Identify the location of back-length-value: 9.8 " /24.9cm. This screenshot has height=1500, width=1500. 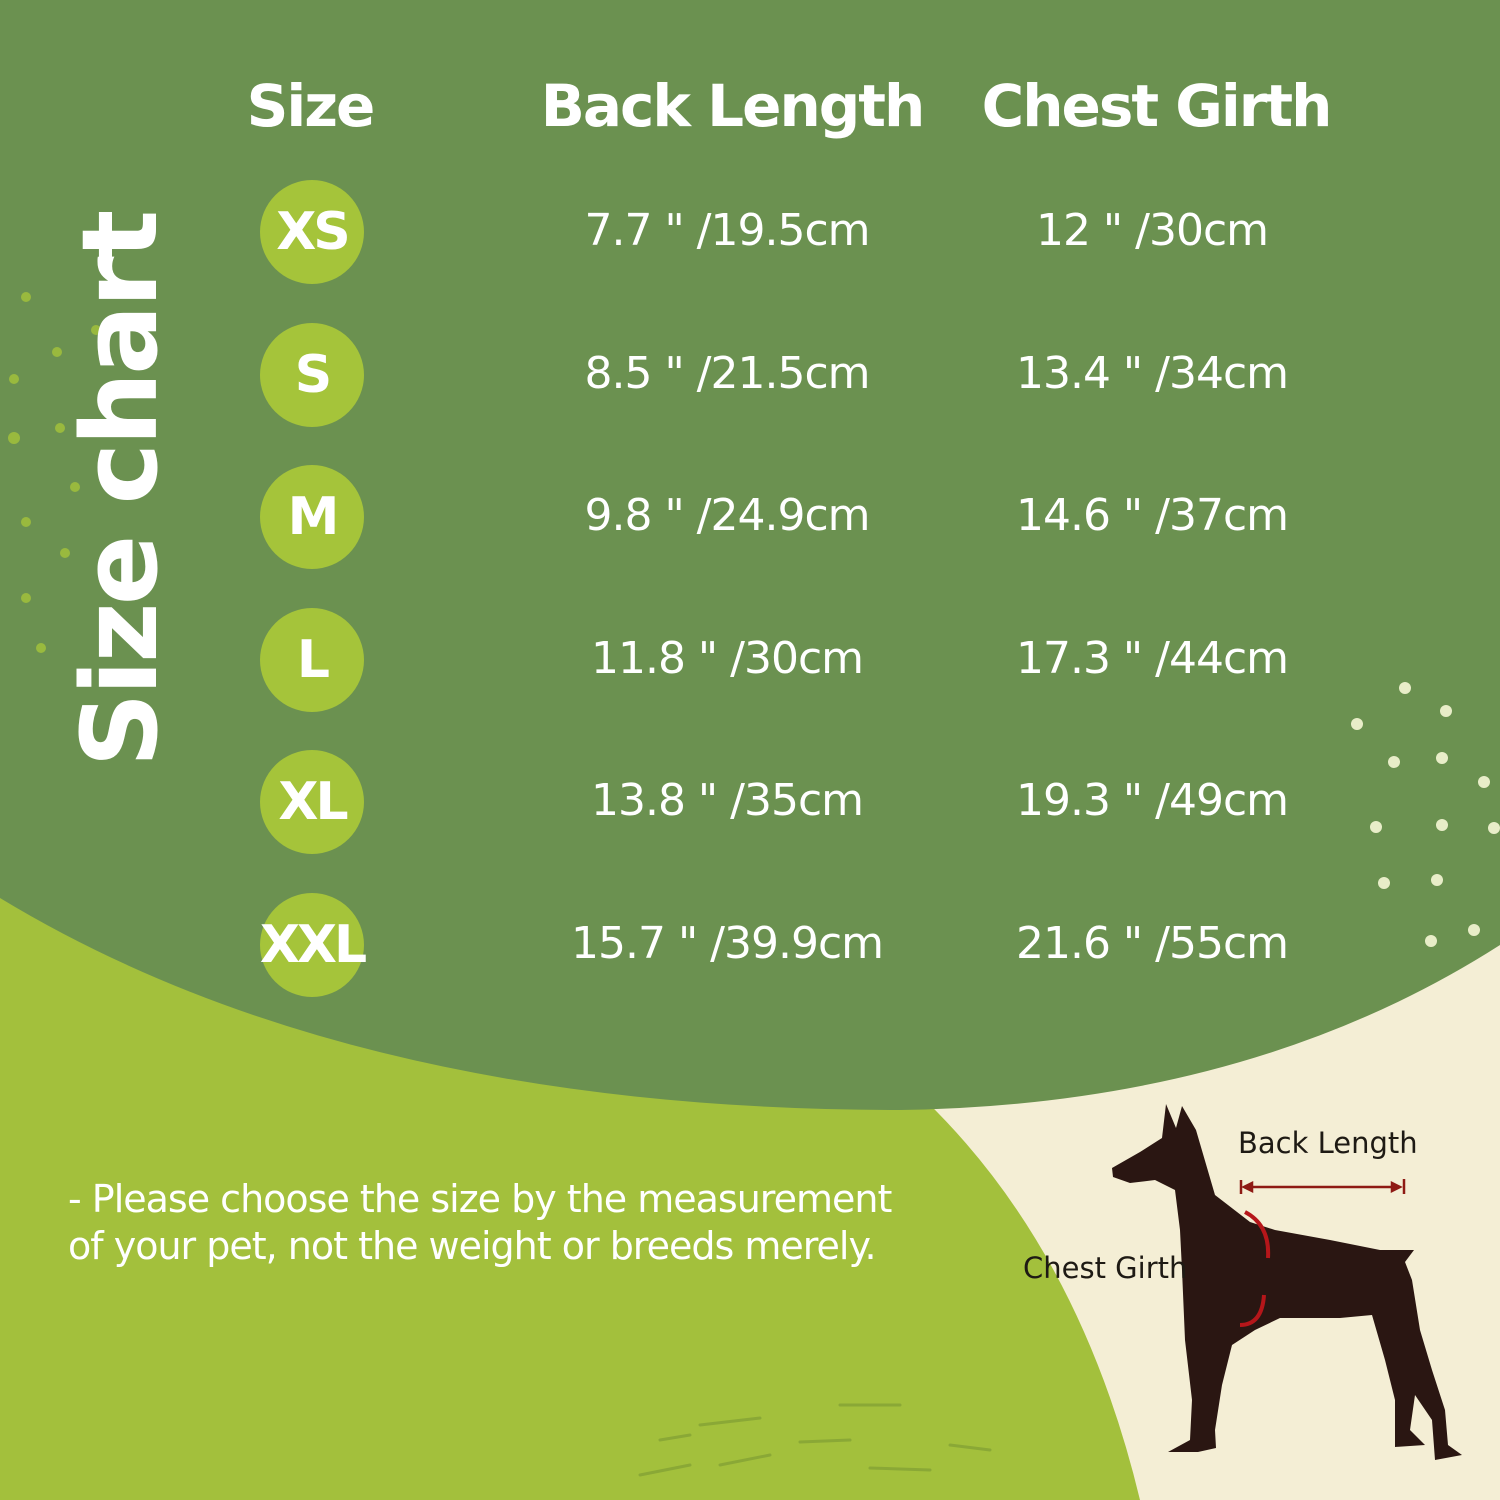
(727, 515).